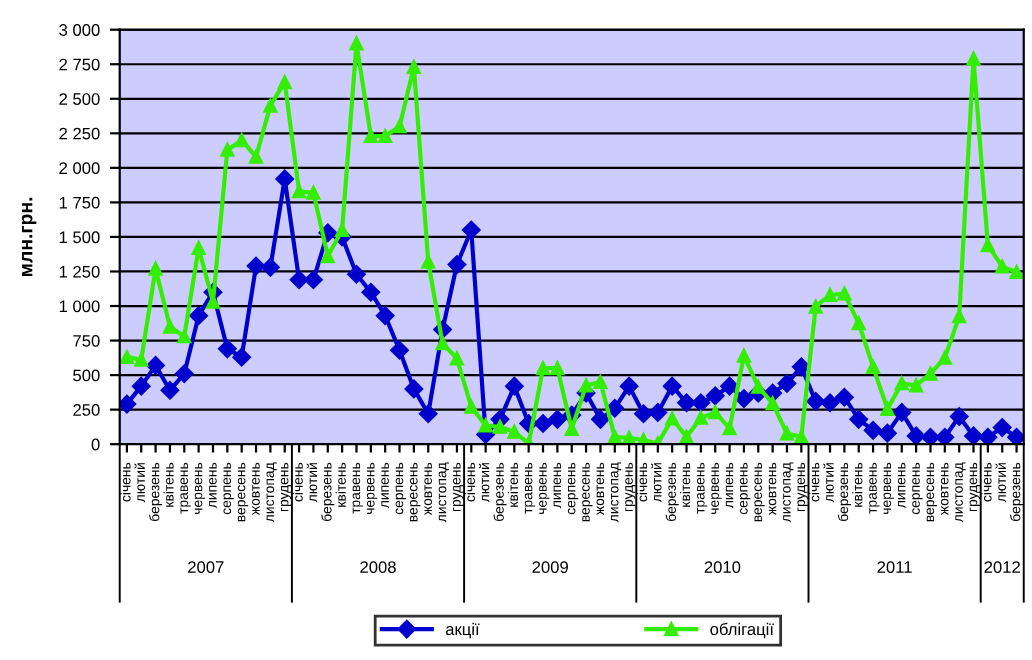 This screenshot has height=660, width=1032. What do you see at coordinates (79, 202) in the screenshot?
I see `y-tick-label: 1 750` at bounding box center [79, 202].